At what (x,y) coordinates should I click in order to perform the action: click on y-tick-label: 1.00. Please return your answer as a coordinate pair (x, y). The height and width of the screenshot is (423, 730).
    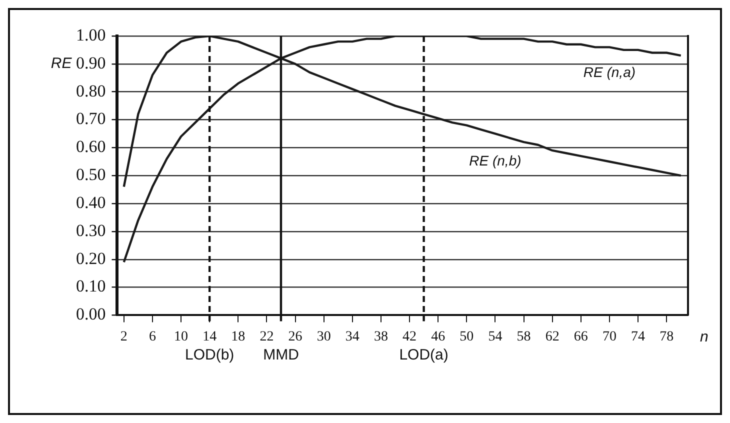
    Looking at the image, I should click on (91, 34).